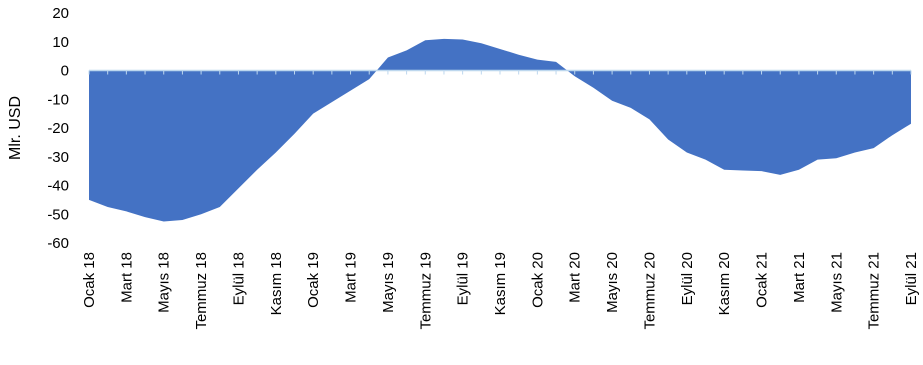 This screenshot has width=923, height=365. Describe the element at coordinates (874, 291) in the screenshot. I see `x-tick-label: Temmuz 21` at that location.